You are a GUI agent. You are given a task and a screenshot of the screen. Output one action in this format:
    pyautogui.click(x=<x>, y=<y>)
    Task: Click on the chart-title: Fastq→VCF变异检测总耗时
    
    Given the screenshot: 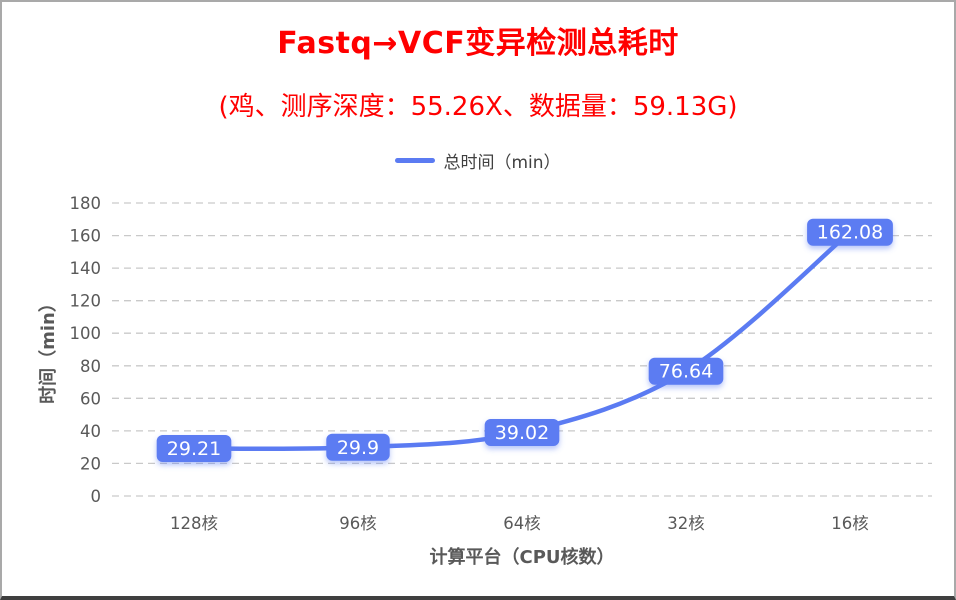 What is the action you would take?
    pyautogui.click(x=478, y=43)
    